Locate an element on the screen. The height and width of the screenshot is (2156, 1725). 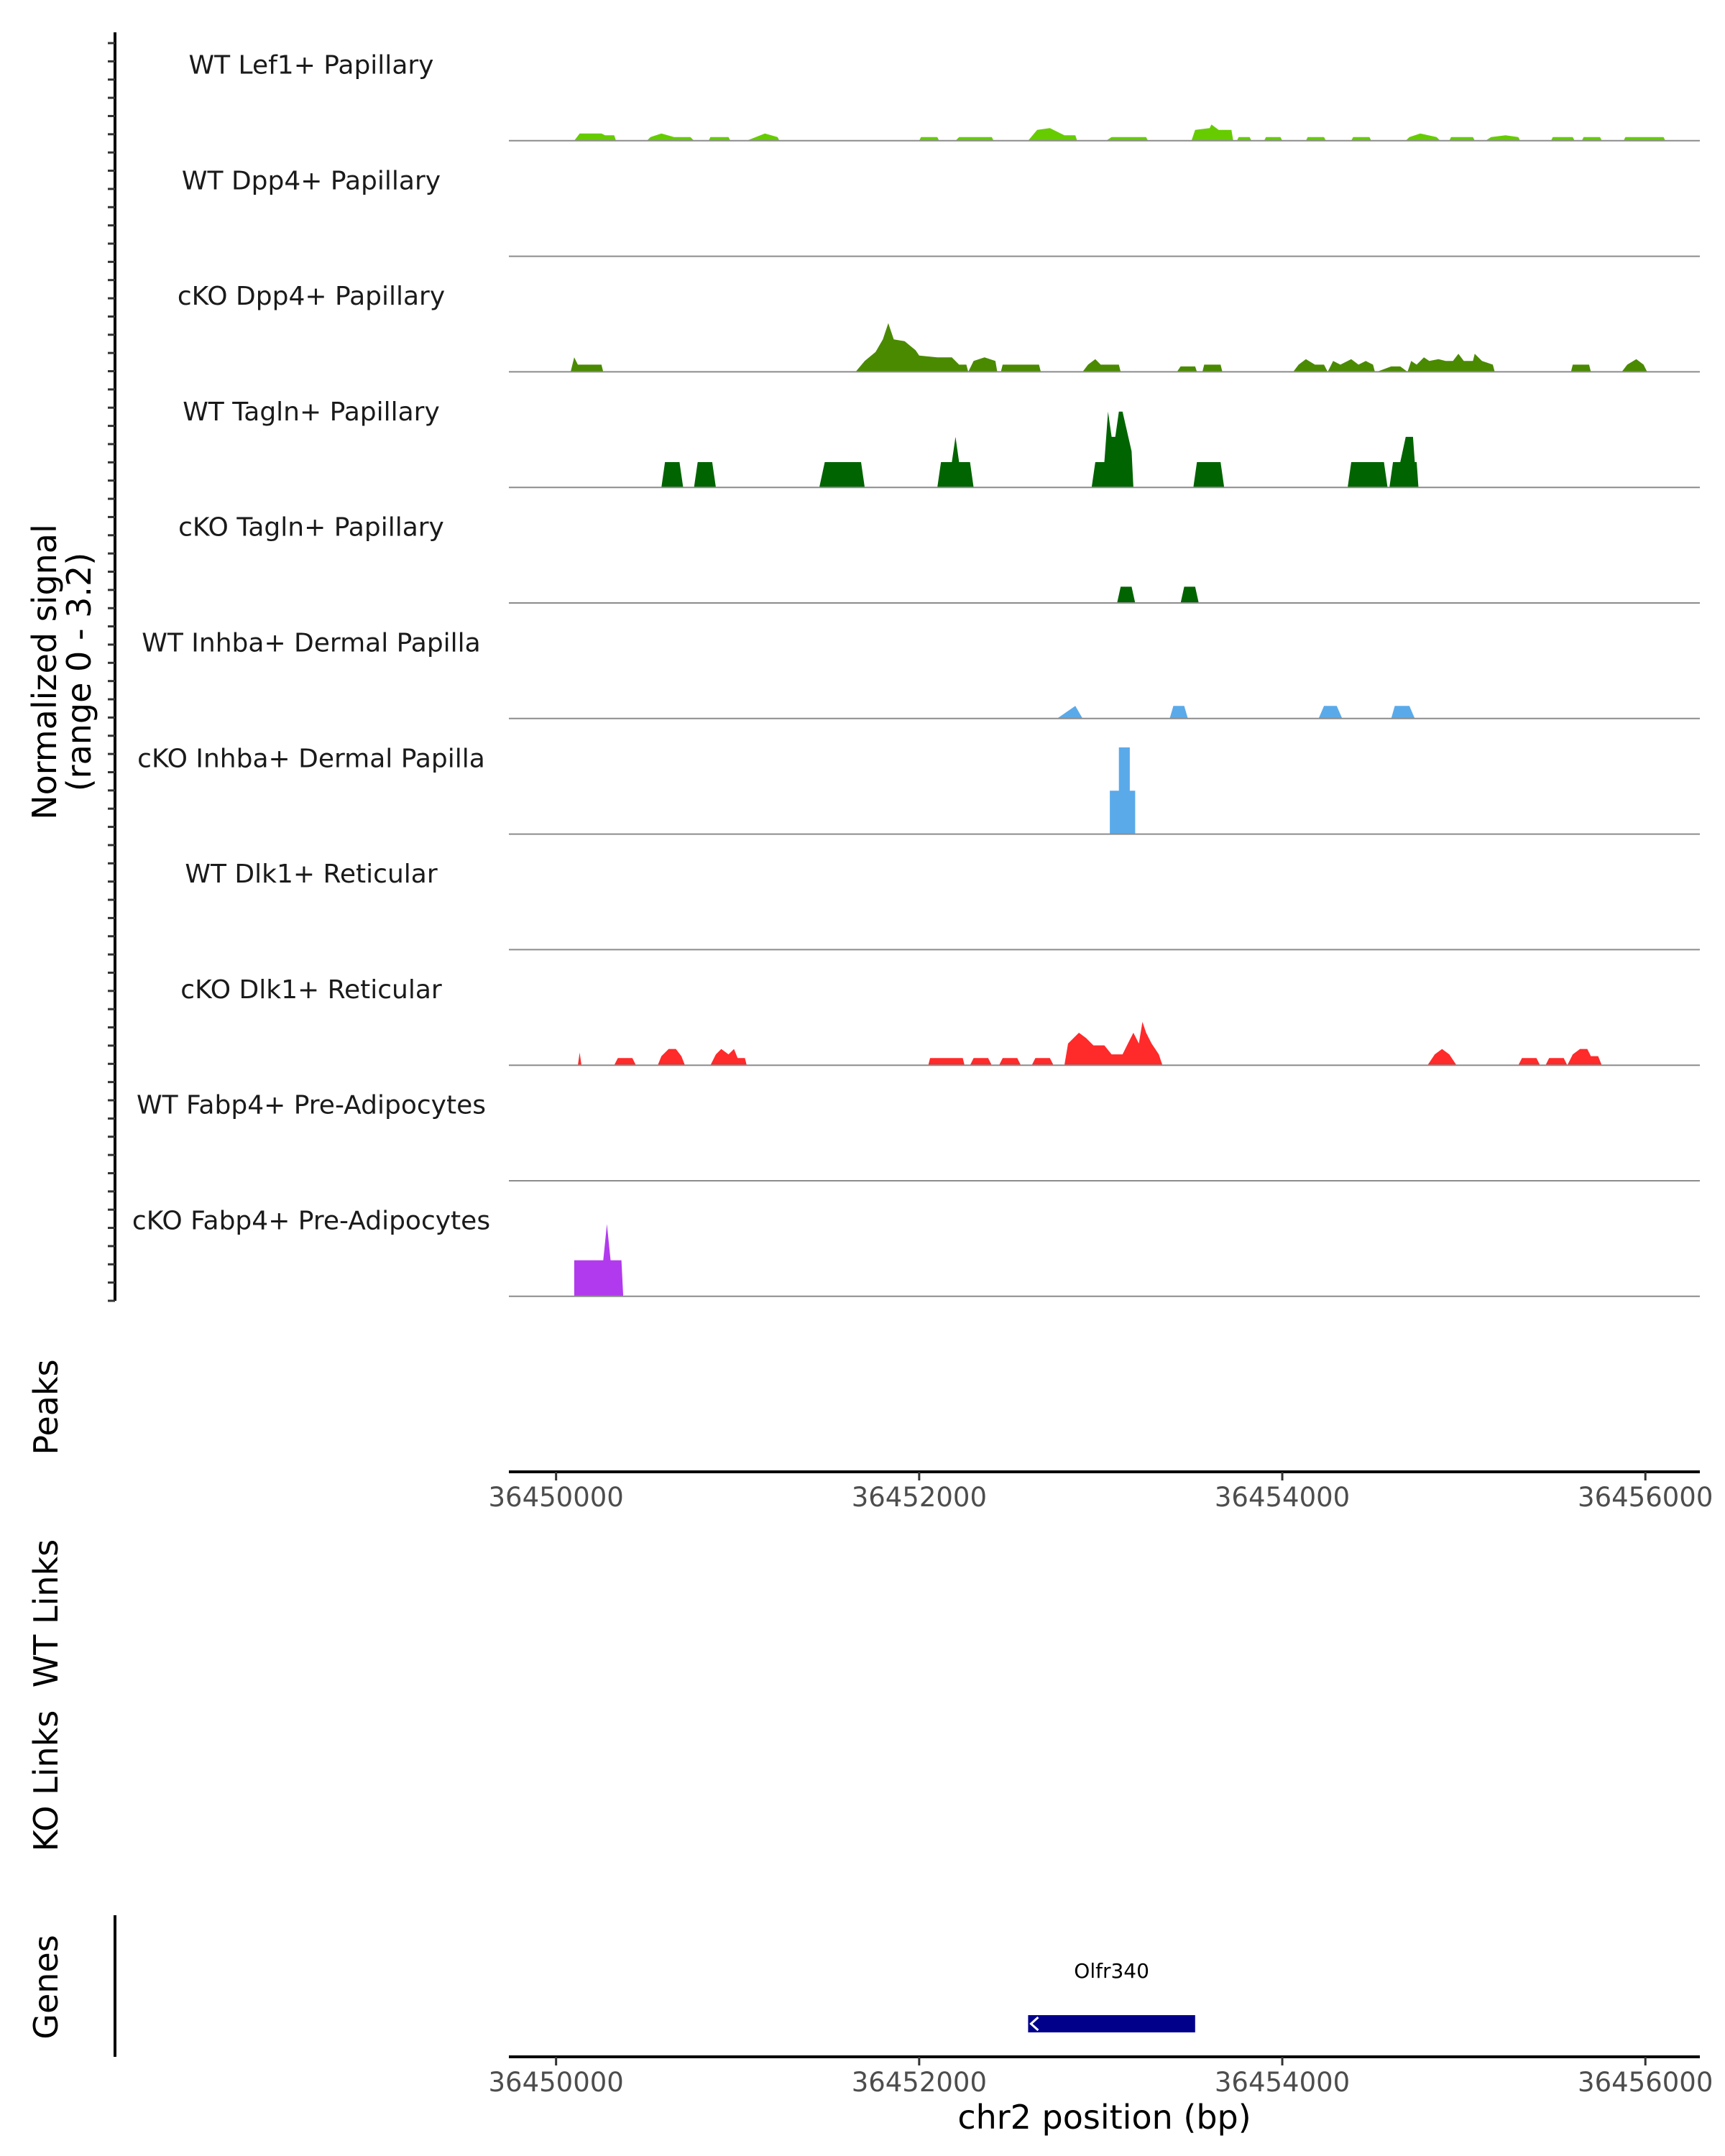
genes-panel-label: Genes is located at coordinates (46, 1987).